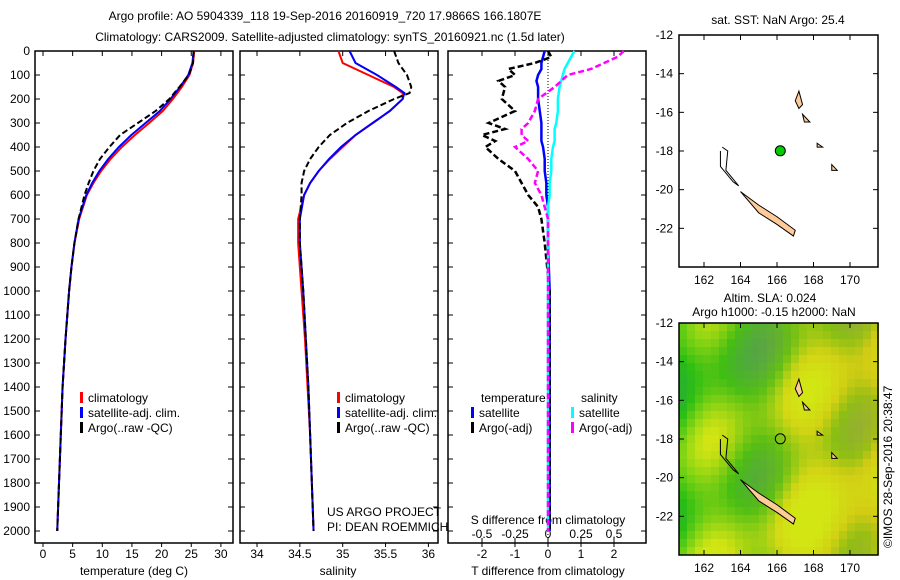 The image size is (900, 580). Describe the element at coordinates (350, 291) in the screenshot. I see `series-climatology` at that location.